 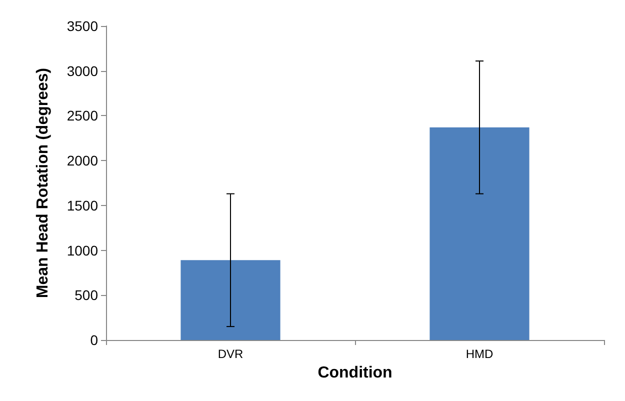 I want to click on y-tick-label: 500, so click(x=86, y=295).